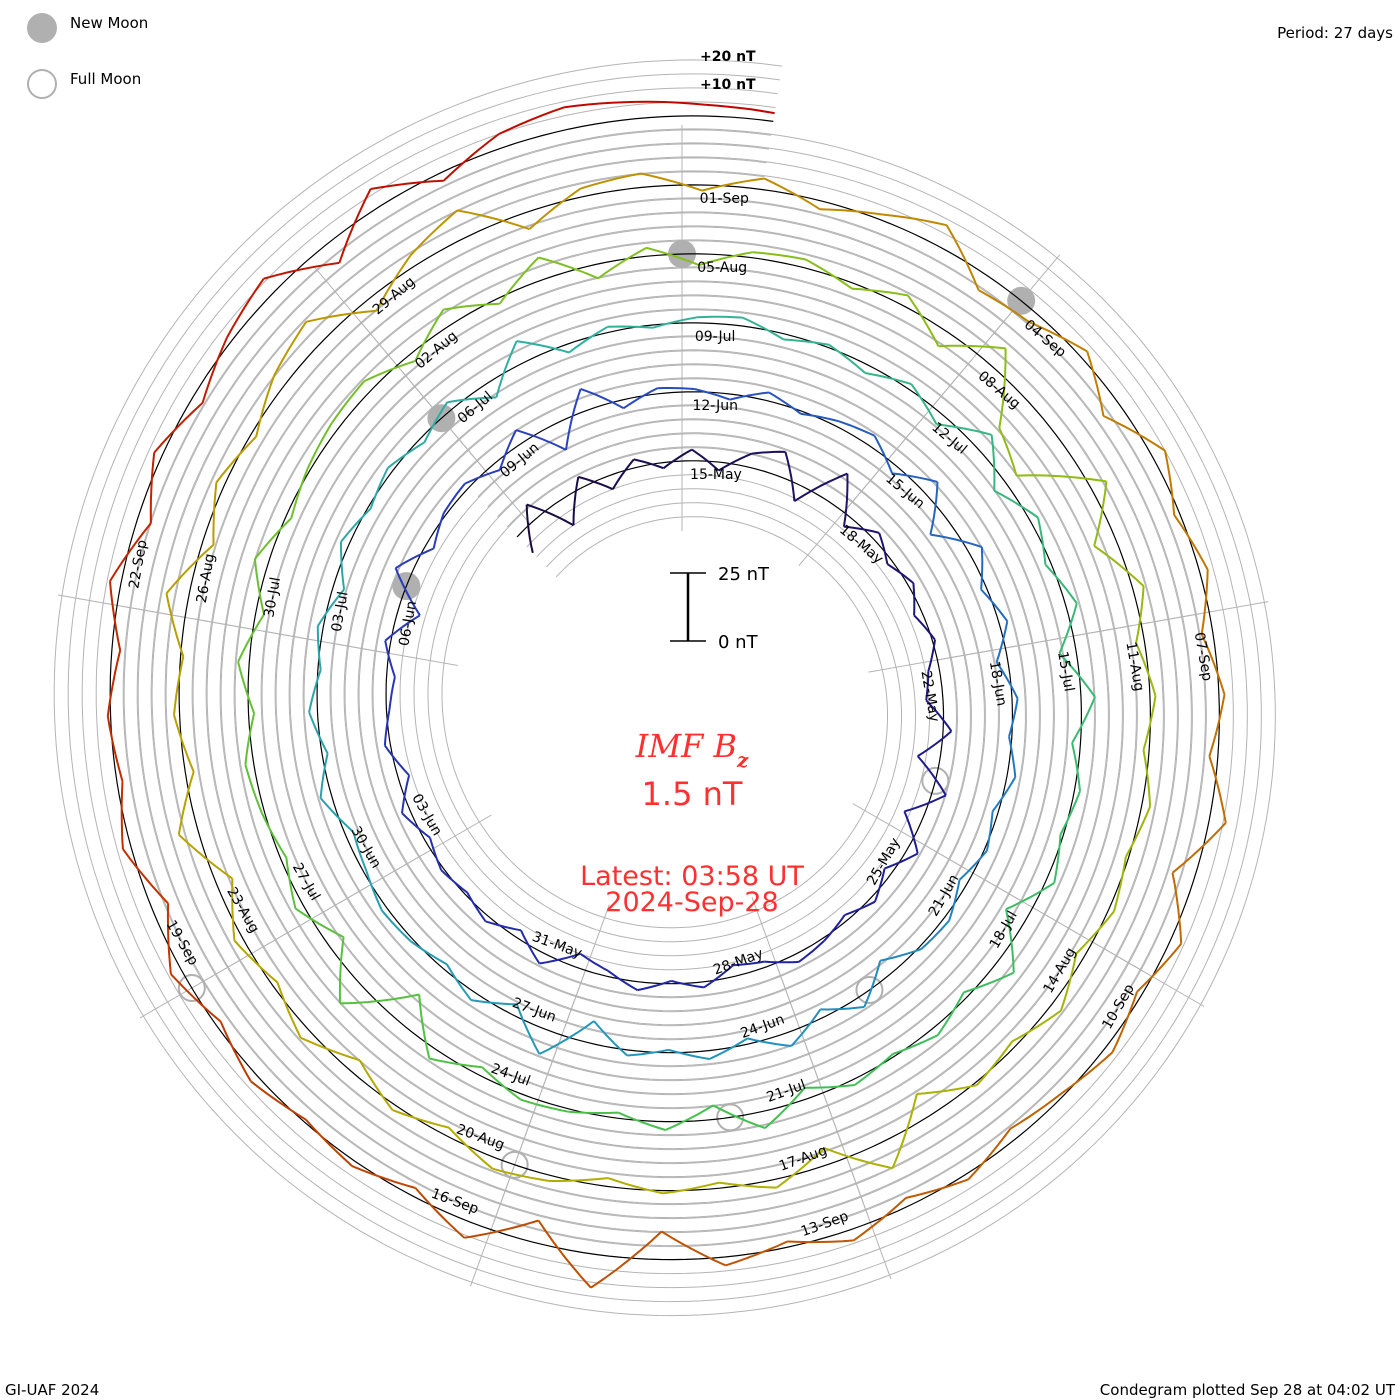  I want to click on date-label: 11-Aug, so click(1134, 667).